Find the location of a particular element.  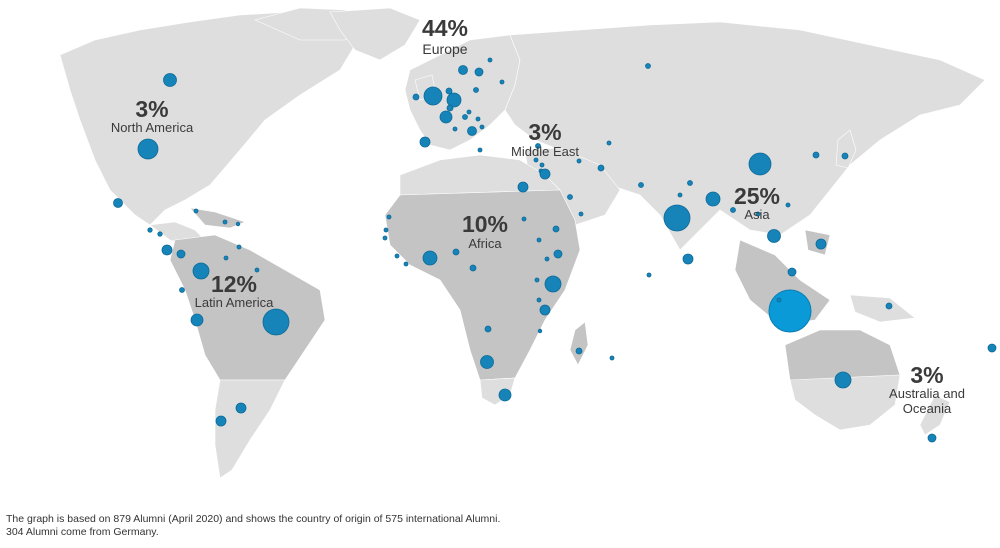

bubble-sierra-leone is located at coordinates (397, 256).